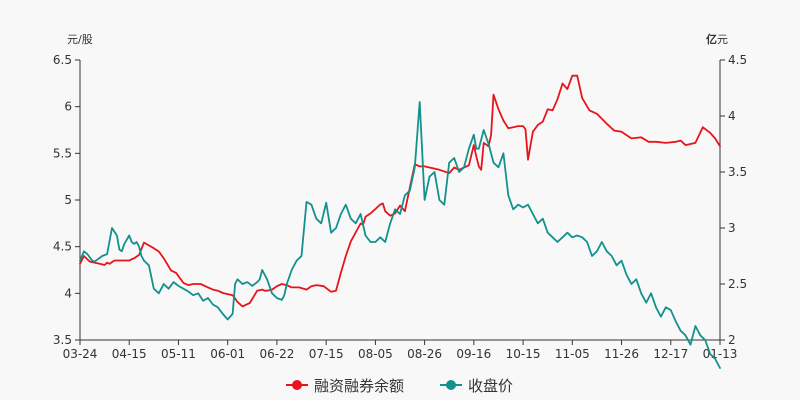 The image size is (800, 400). What do you see at coordinates (227, 354) in the screenshot?
I see `x-tick-label: 06-01` at bounding box center [227, 354].